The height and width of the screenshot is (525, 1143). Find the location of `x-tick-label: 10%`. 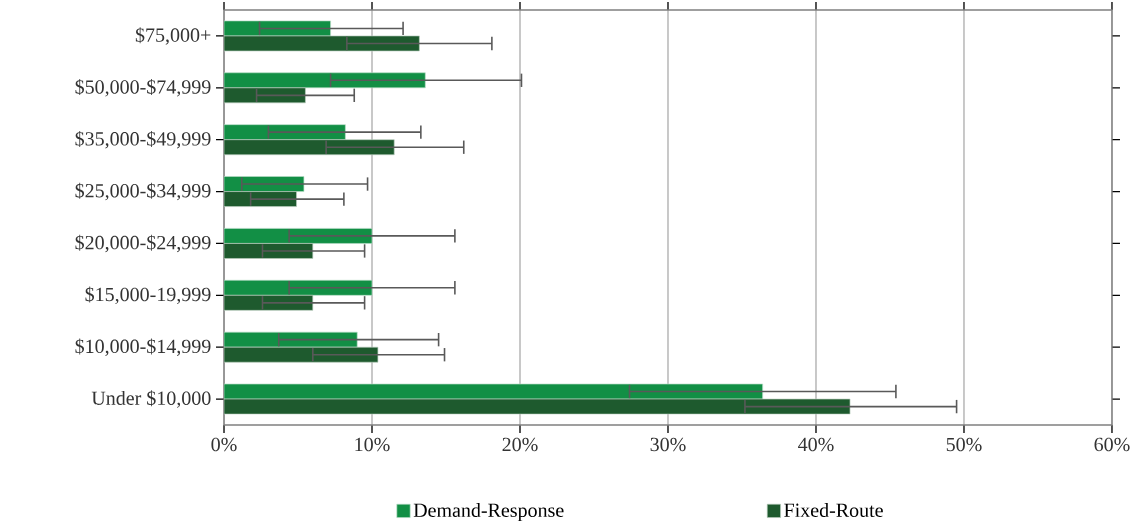

x-tick-label: 10% is located at coordinates (372, 444).